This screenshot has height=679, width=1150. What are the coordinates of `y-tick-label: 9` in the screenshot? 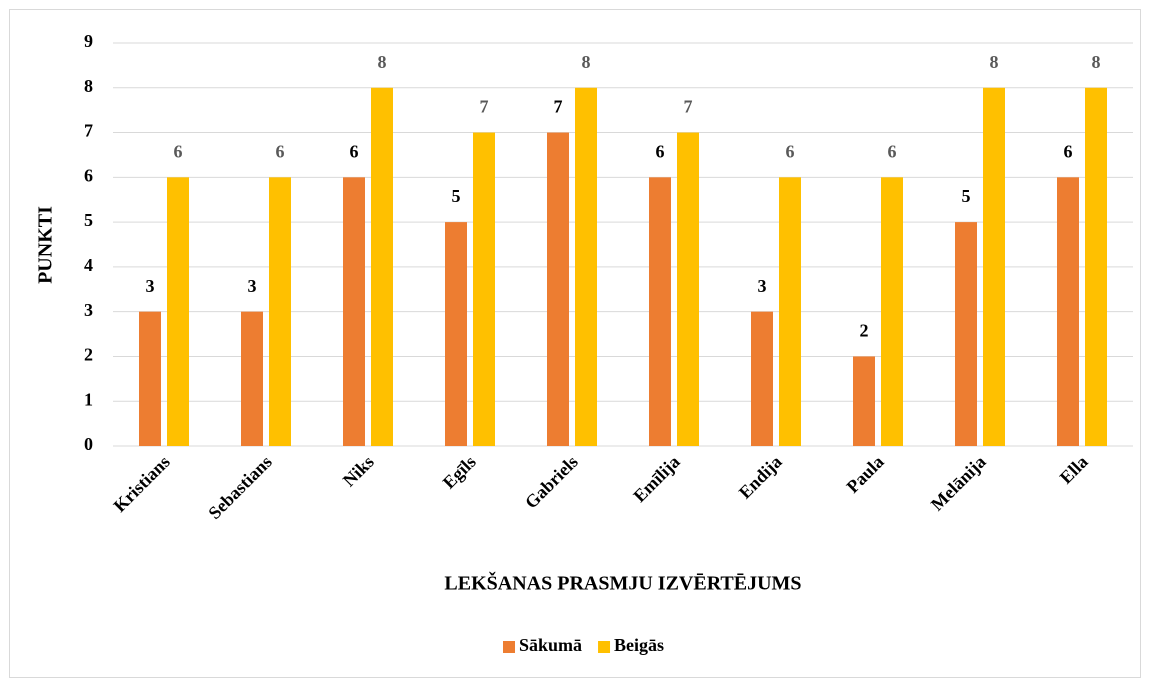 It's located at (88, 41).